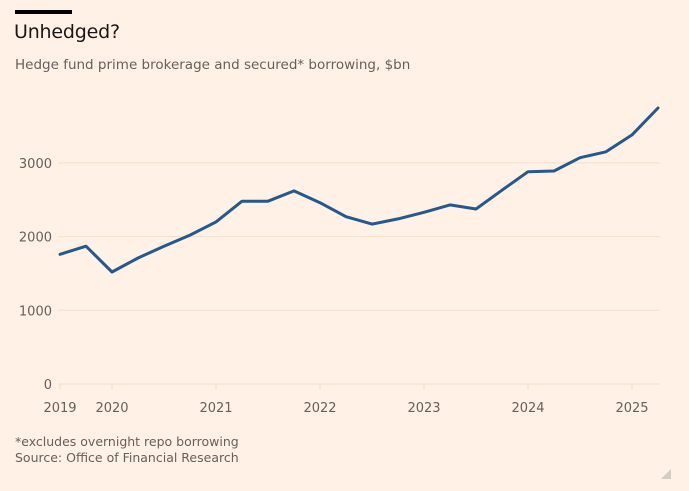 This screenshot has width=689, height=491. What do you see at coordinates (666, 474) in the screenshot?
I see `resize-handle-icon` at bounding box center [666, 474].